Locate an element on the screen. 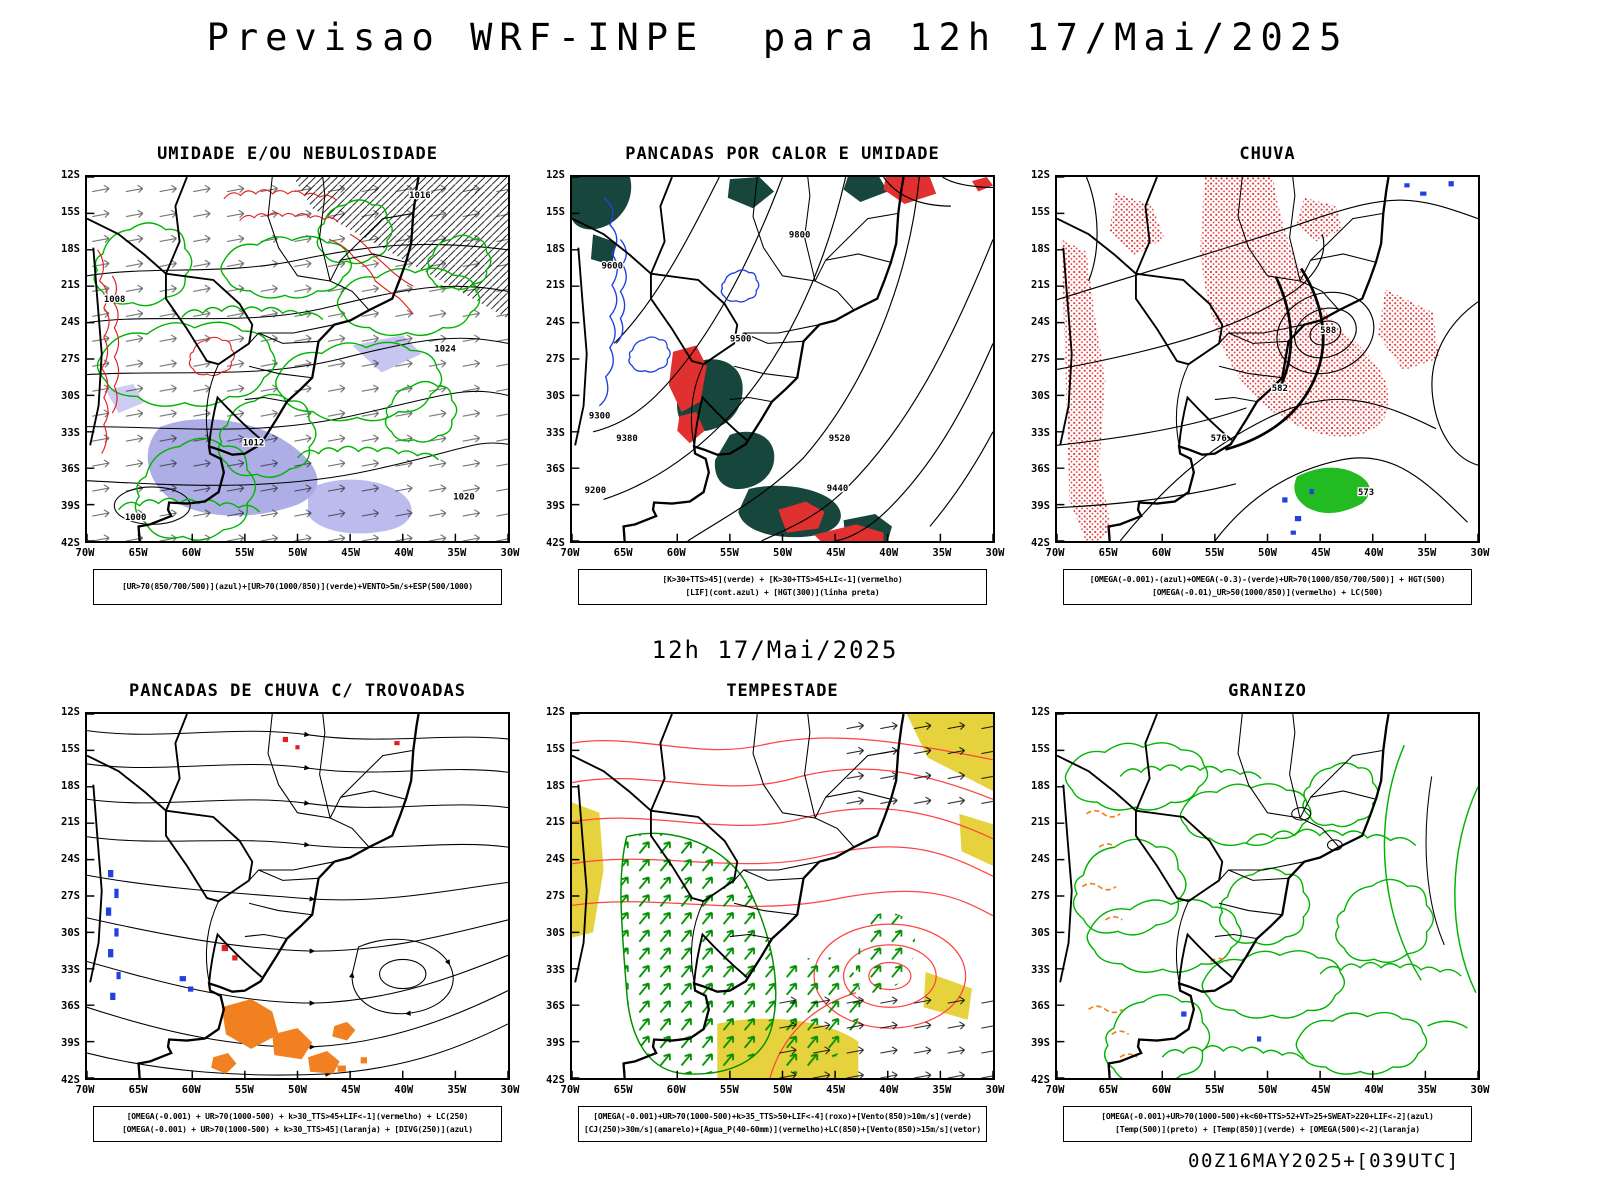  red-specks is located at coordinates (310, 848).